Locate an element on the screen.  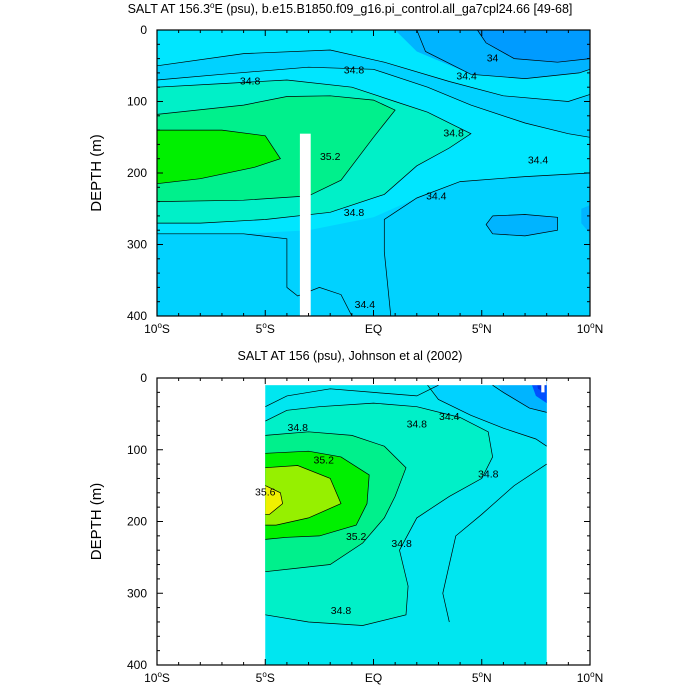
region-35.2 is located at coordinates (219, 157).